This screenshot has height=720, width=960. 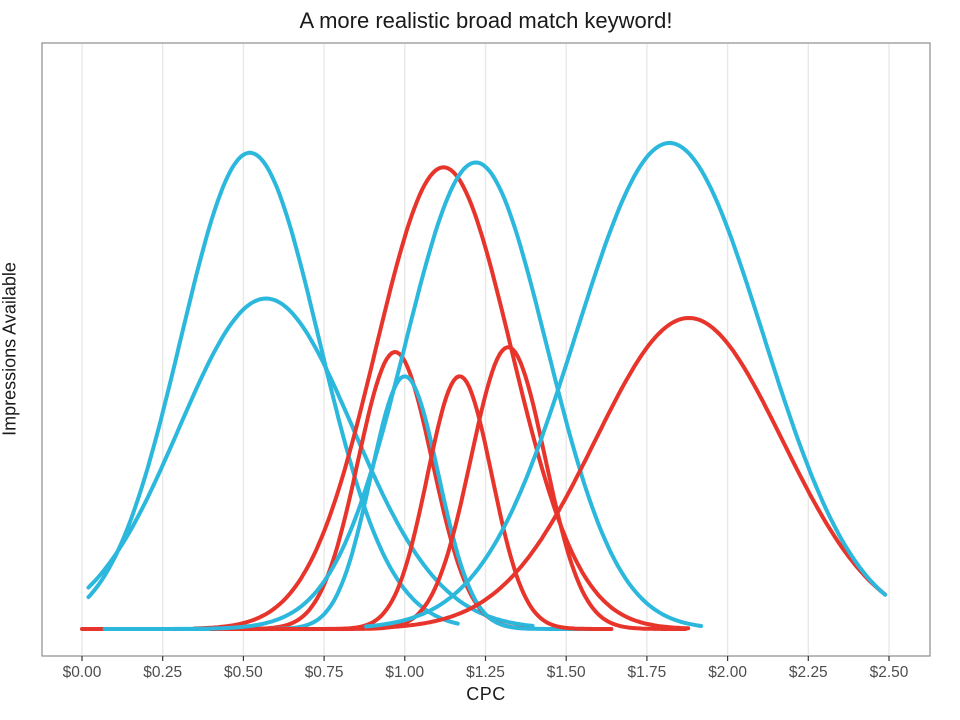 What do you see at coordinates (486, 694) in the screenshot?
I see `x-axis-title: CPC` at bounding box center [486, 694].